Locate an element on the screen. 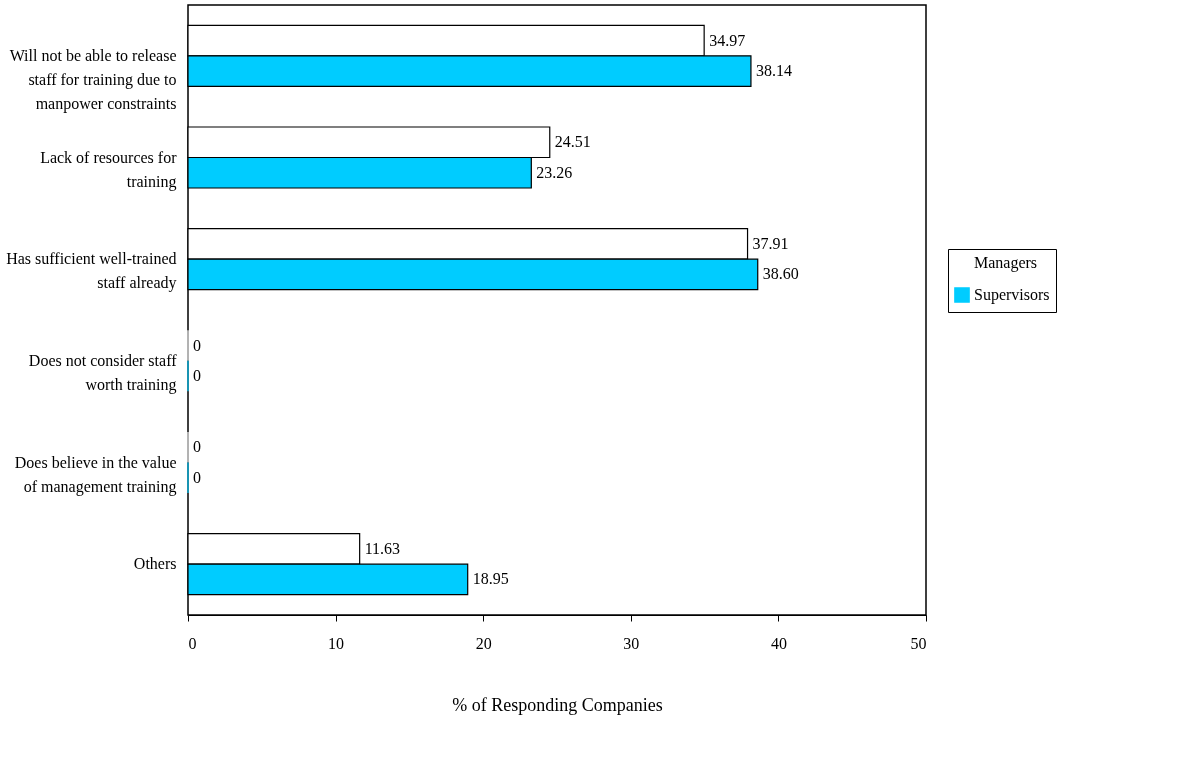 The height and width of the screenshot is (783, 1180). y-tick-label: Does believe in the value of management training is located at coordinates (95, 474).